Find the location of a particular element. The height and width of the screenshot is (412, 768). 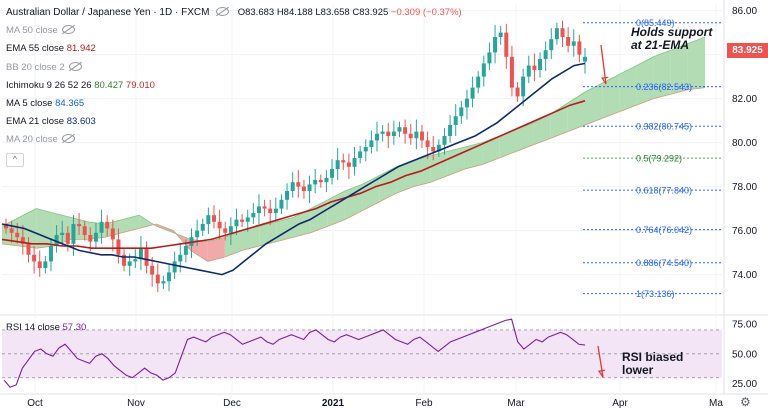

time-tick-label: Feb is located at coordinates (424, 403).